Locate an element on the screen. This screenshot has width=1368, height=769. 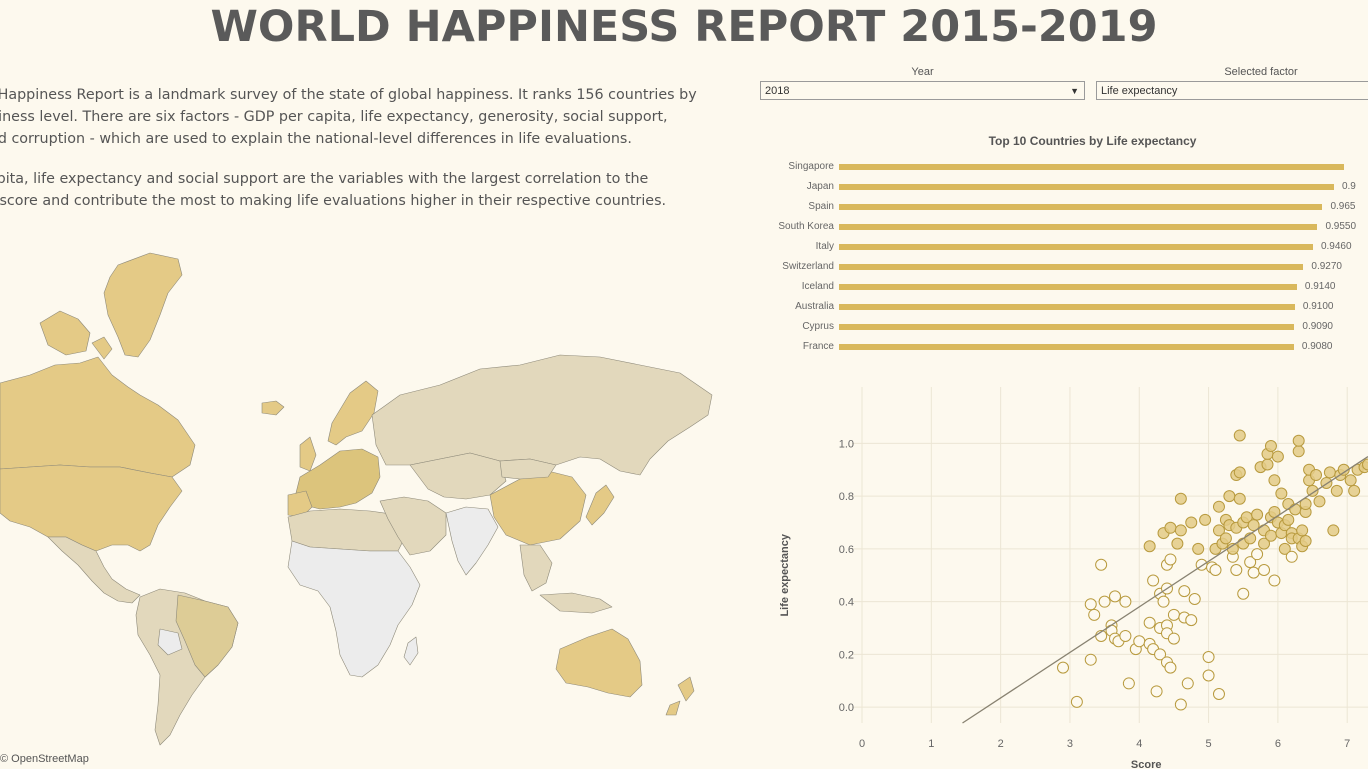
bar-row: Singapore is located at coordinates (1064, 169).